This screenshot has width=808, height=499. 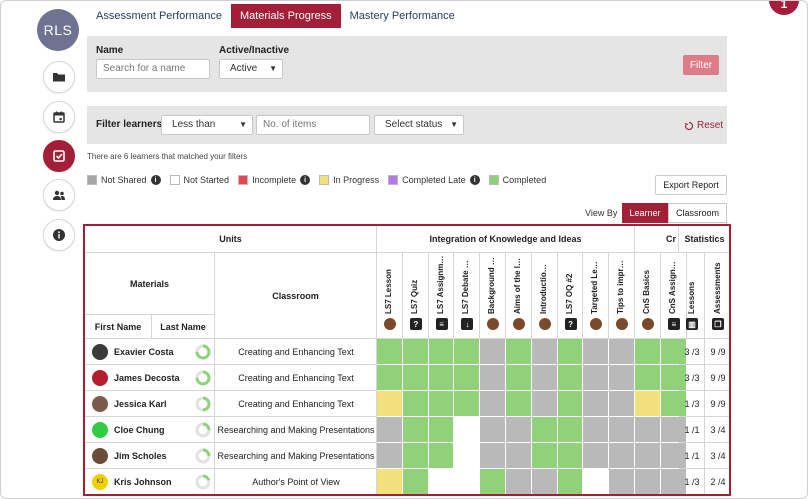 What do you see at coordinates (402, 16) in the screenshot?
I see `tab-mastery-performance: Mastery Performance` at bounding box center [402, 16].